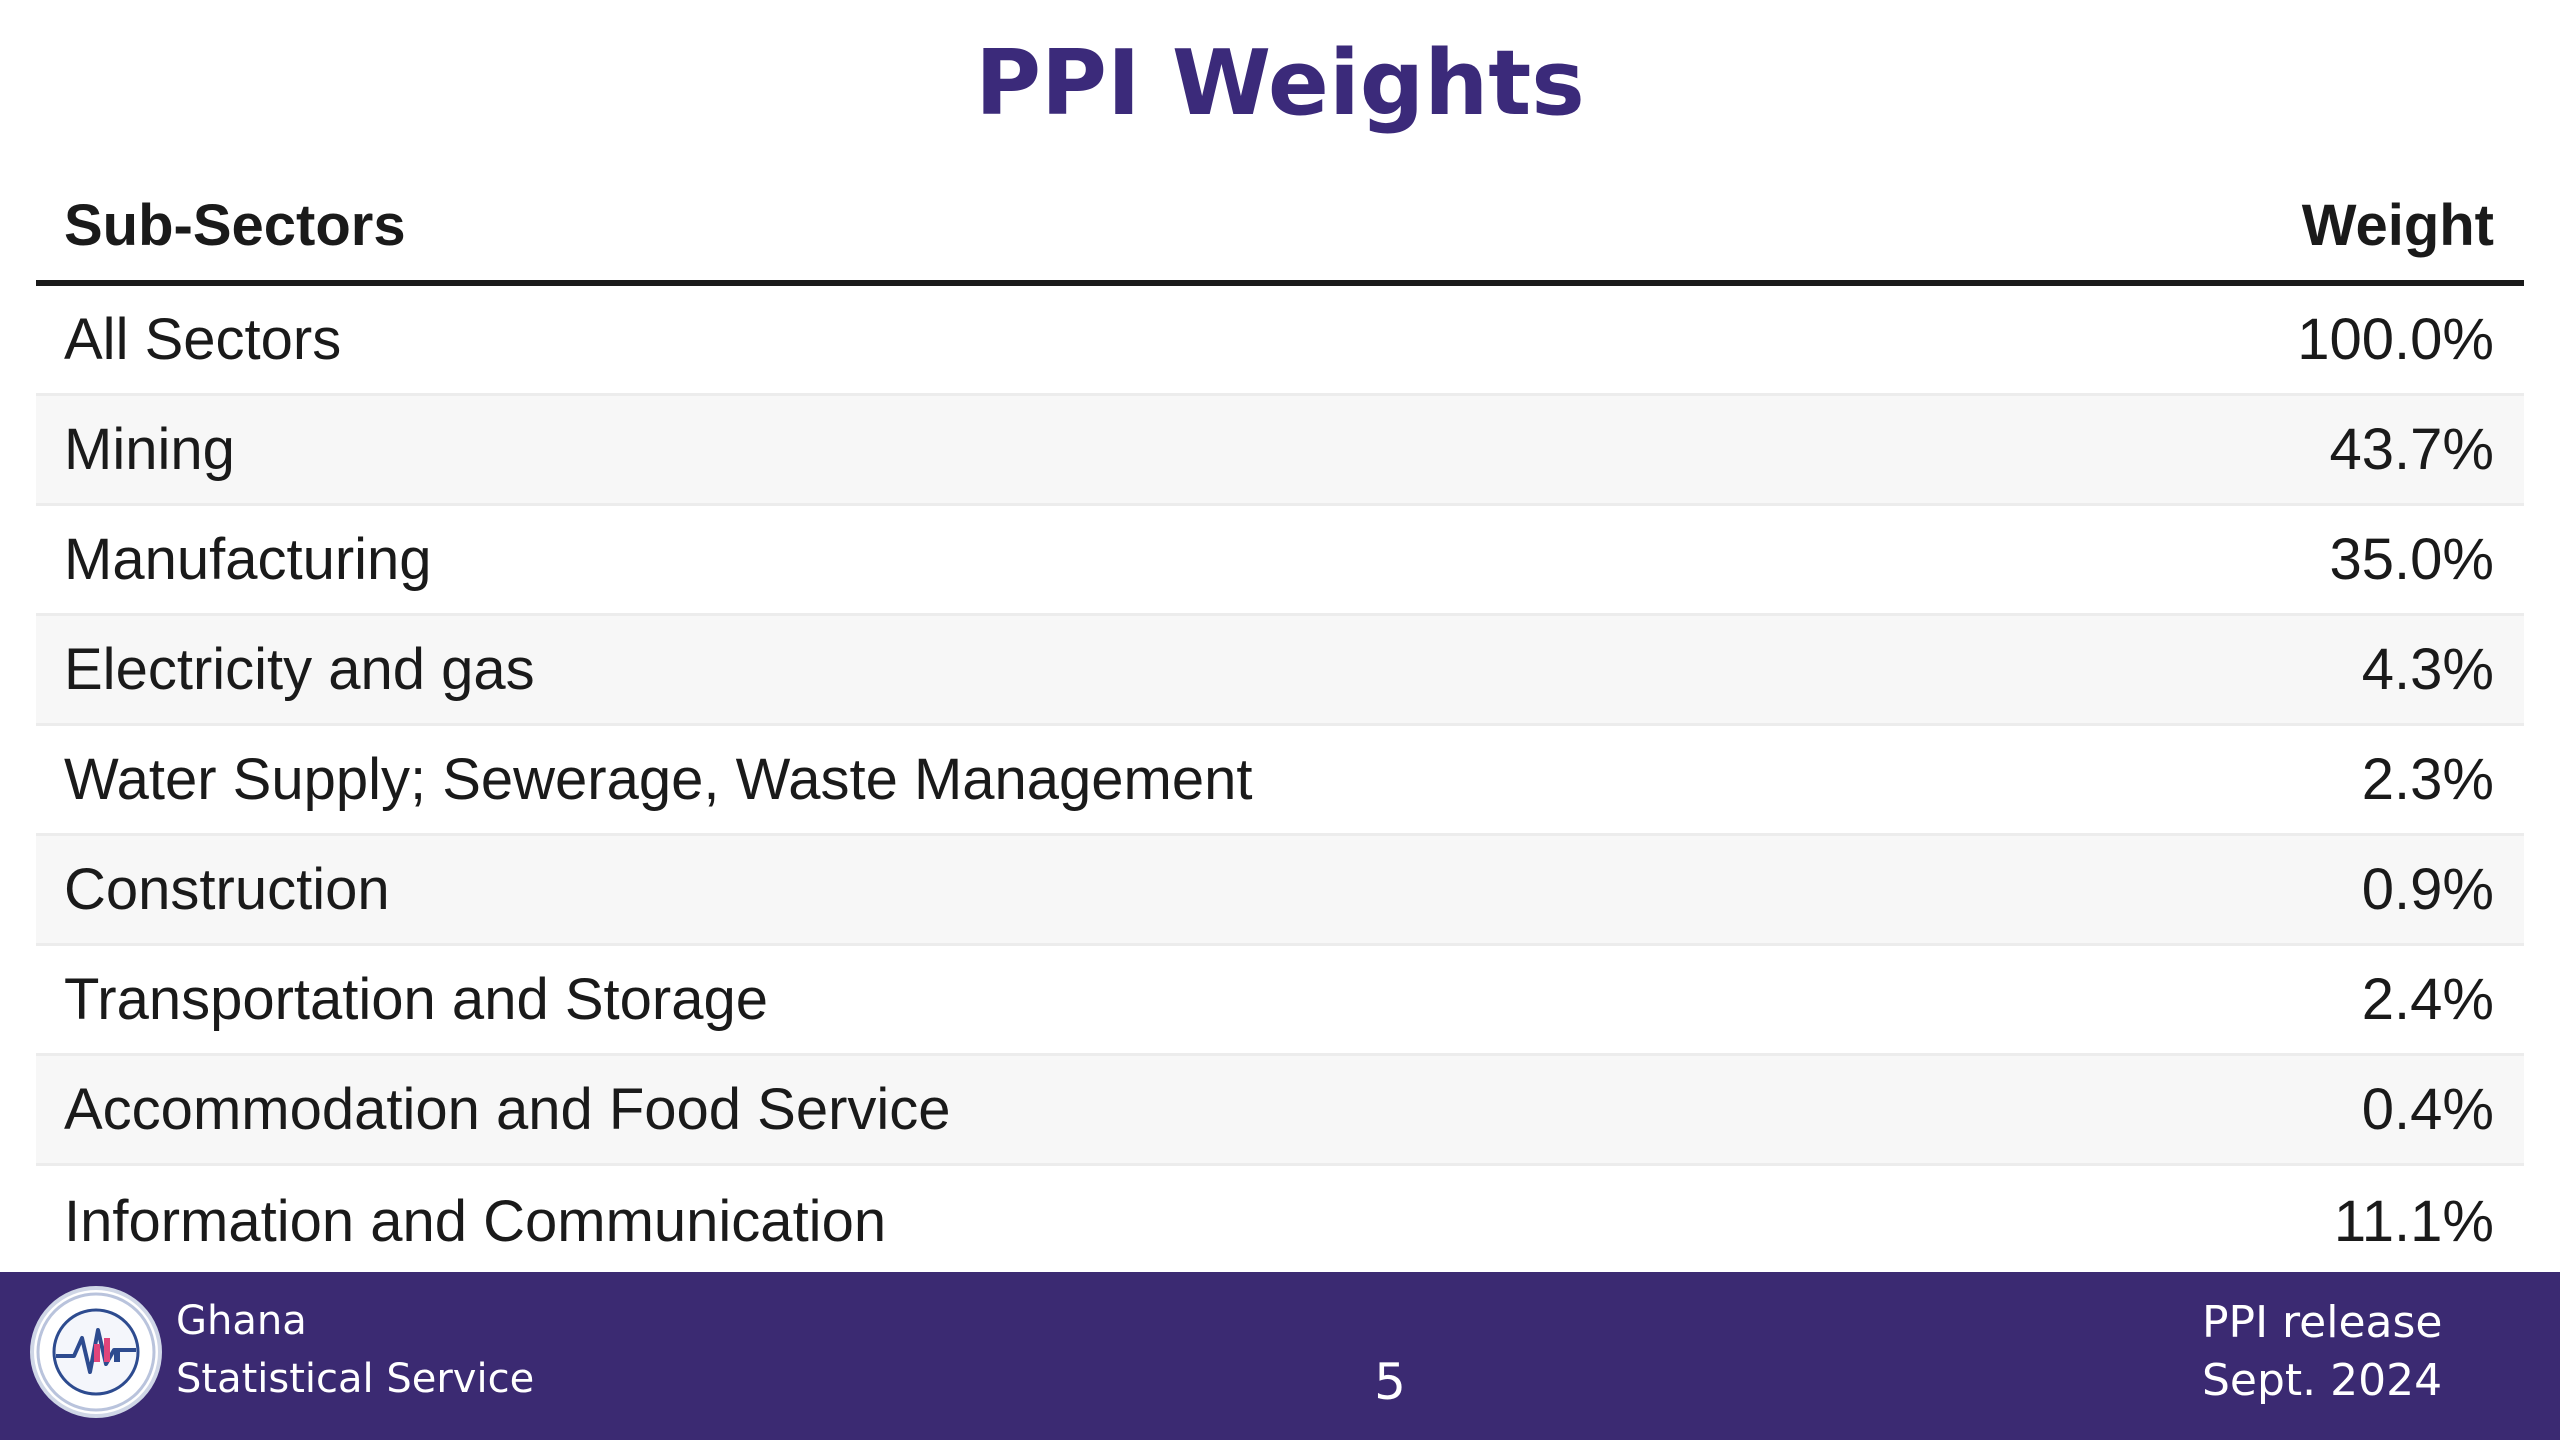 The height and width of the screenshot is (1440, 2560). I want to click on row-weight: 0.9%, so click(2427, 889).